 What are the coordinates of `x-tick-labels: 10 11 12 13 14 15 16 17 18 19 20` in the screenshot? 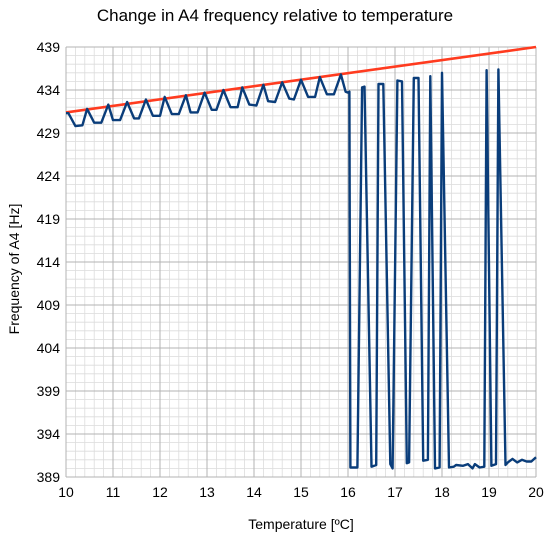 It's located at (301, 492).